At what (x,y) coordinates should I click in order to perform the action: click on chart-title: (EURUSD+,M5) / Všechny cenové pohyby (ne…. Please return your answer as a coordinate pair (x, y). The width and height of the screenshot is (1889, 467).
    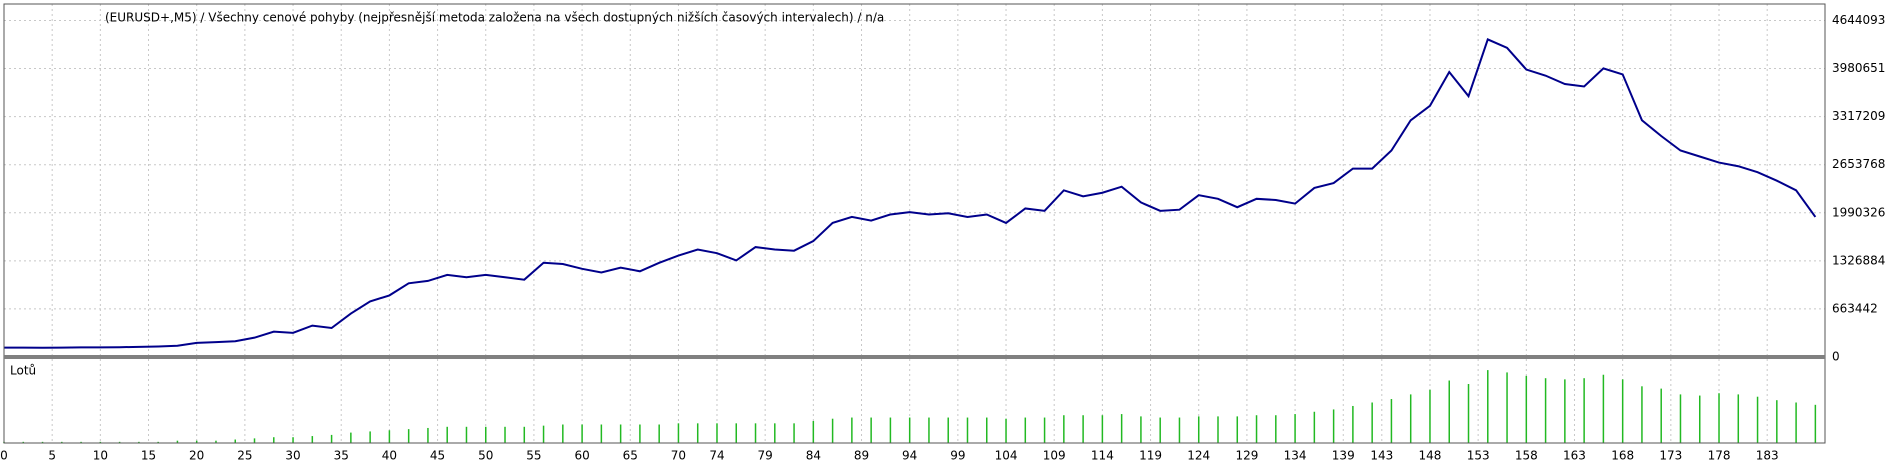
    Looking at the image, I should click on (494, 18).